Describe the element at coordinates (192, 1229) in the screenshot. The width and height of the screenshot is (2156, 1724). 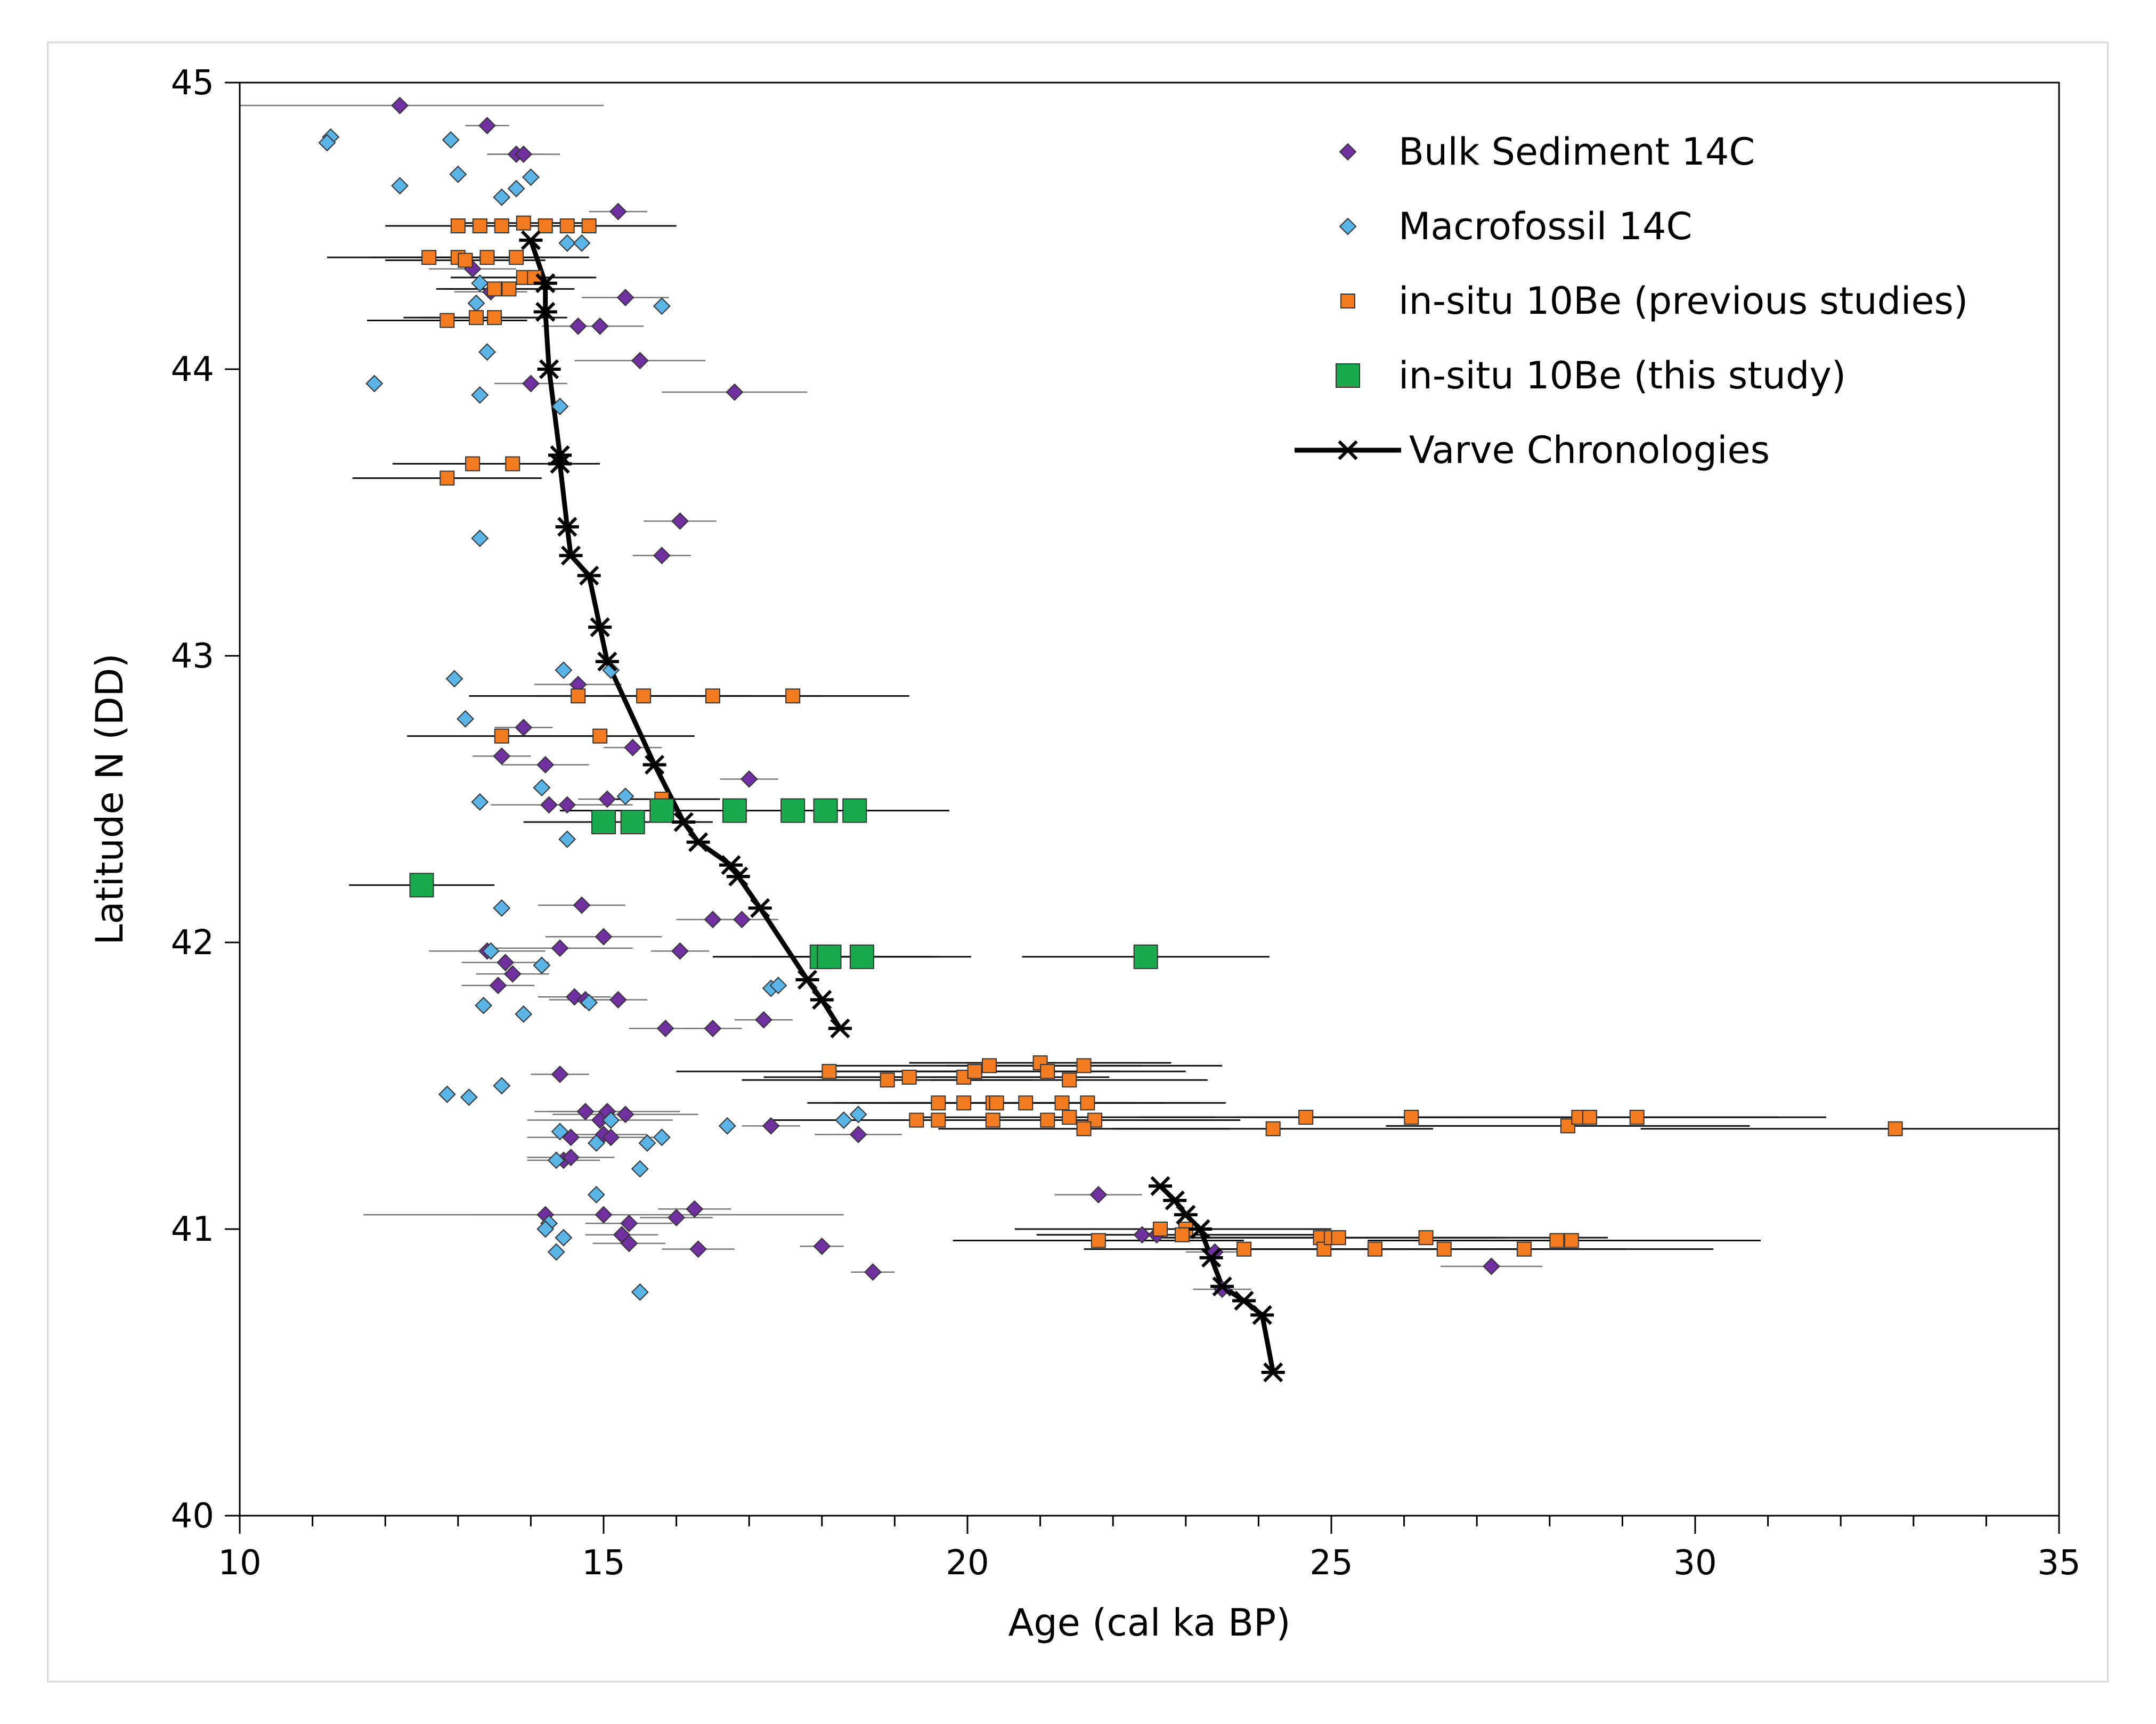
I see `y-tick-label: 41` at that location.